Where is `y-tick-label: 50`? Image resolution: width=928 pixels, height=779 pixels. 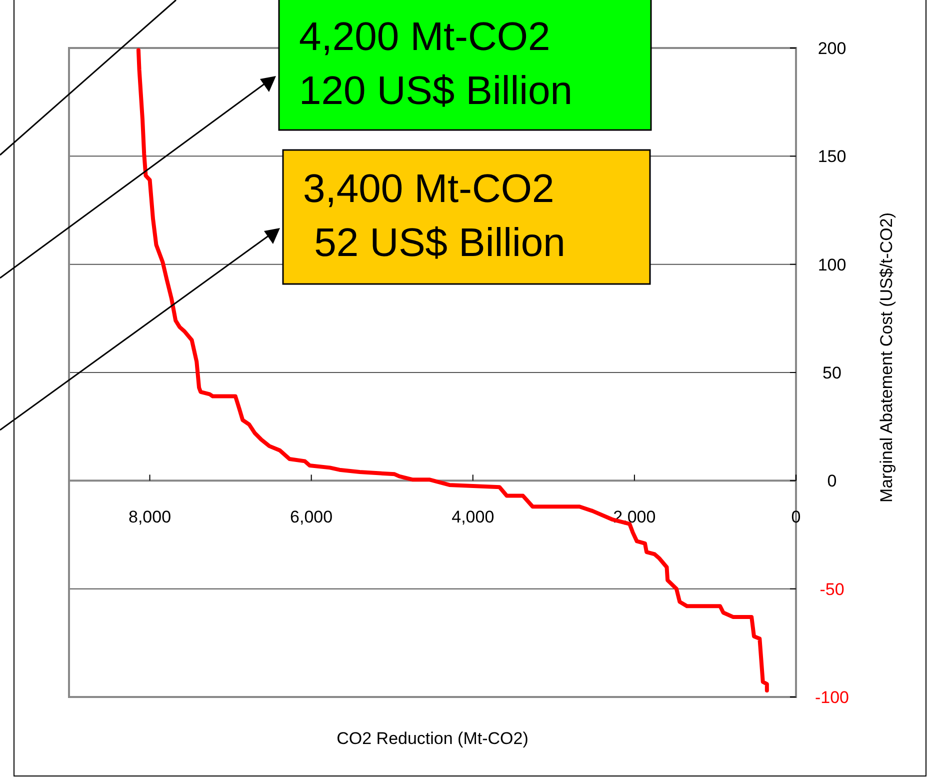 y-tick-label: 50 is located at coordinates (832, 373).